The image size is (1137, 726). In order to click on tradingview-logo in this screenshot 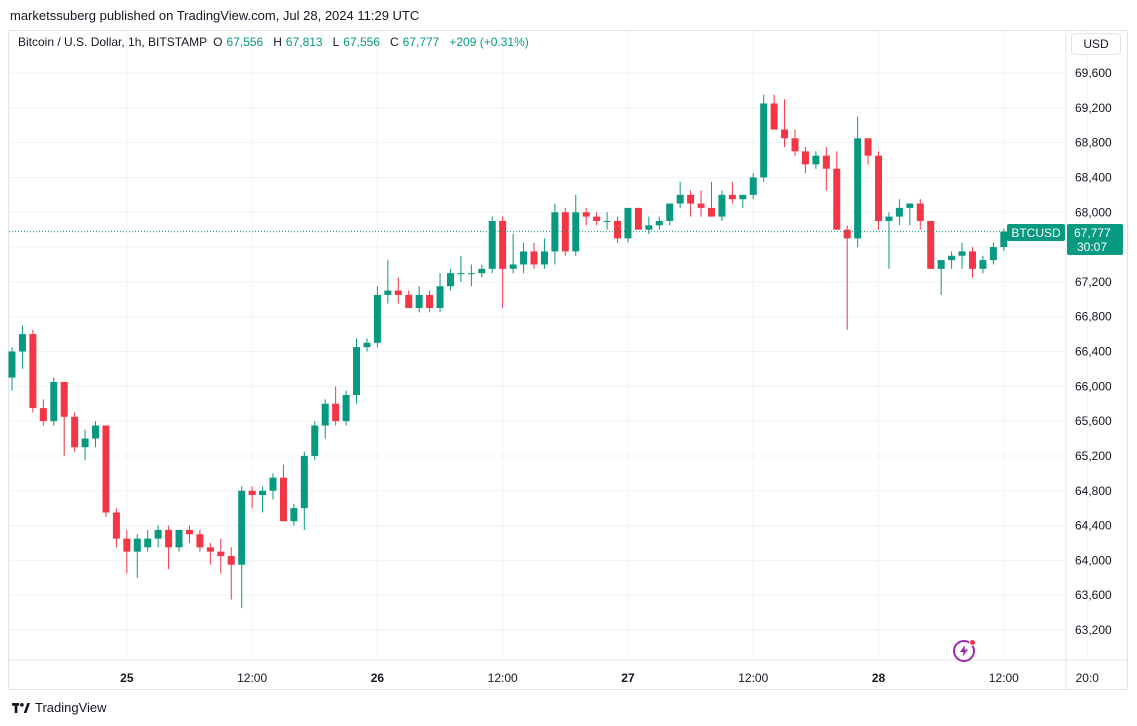, I will do `click(21, 707)`.